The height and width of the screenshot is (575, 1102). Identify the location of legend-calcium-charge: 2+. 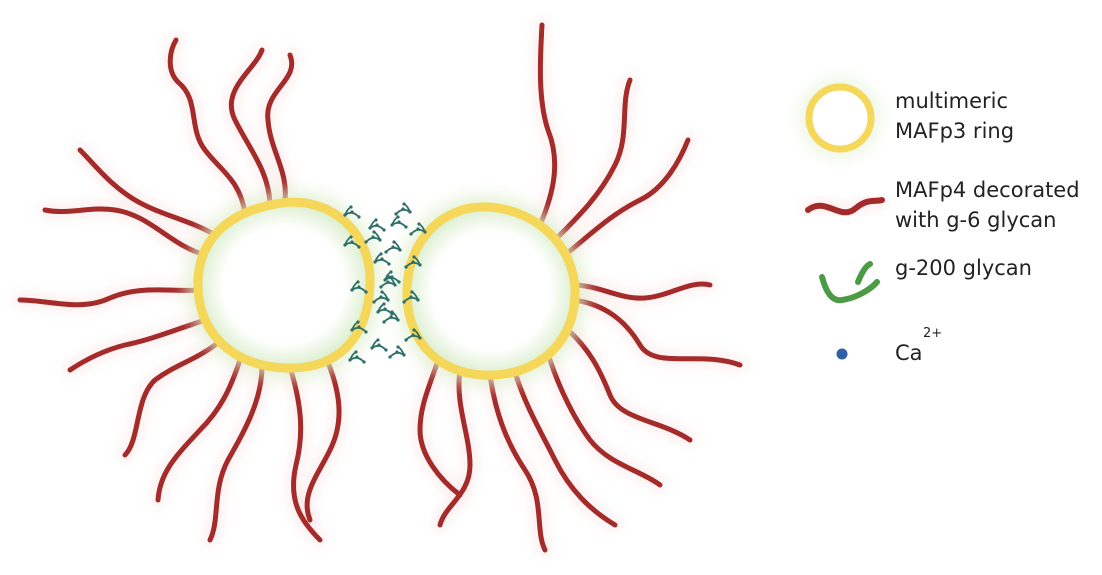
(932, 333).